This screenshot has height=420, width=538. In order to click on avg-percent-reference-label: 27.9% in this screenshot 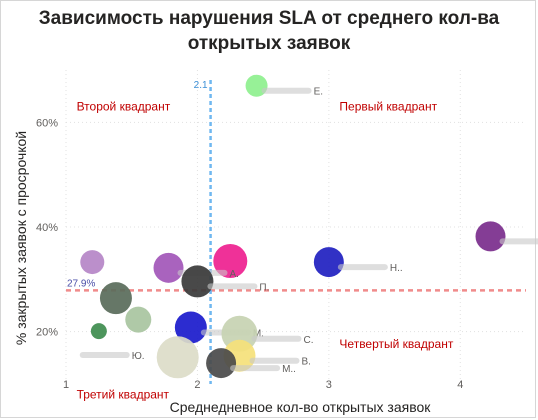, I will do `click(81, 283)`.